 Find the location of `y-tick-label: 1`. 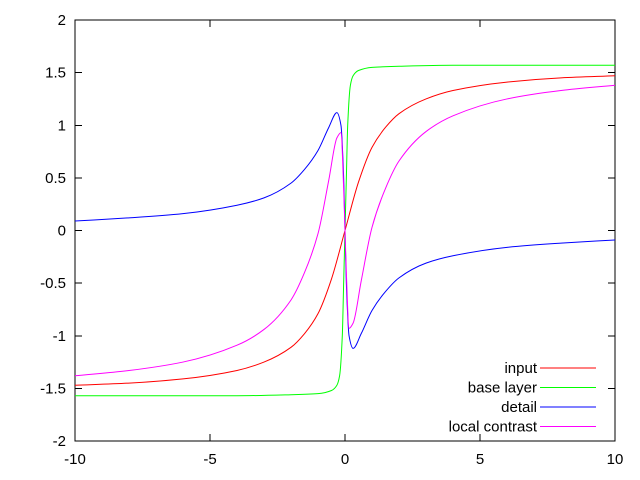

y-tick-label: 1 is located at coordinates (62, 125).